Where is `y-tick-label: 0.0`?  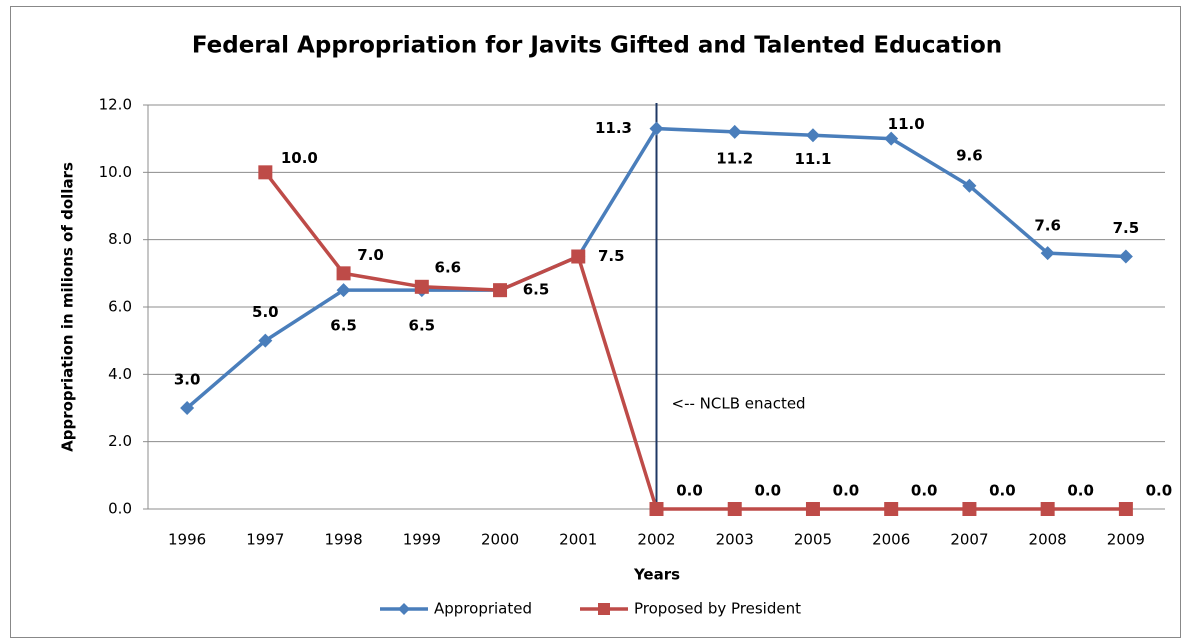 y-tick-label: 0.0 is located at coordinates (120, 509).